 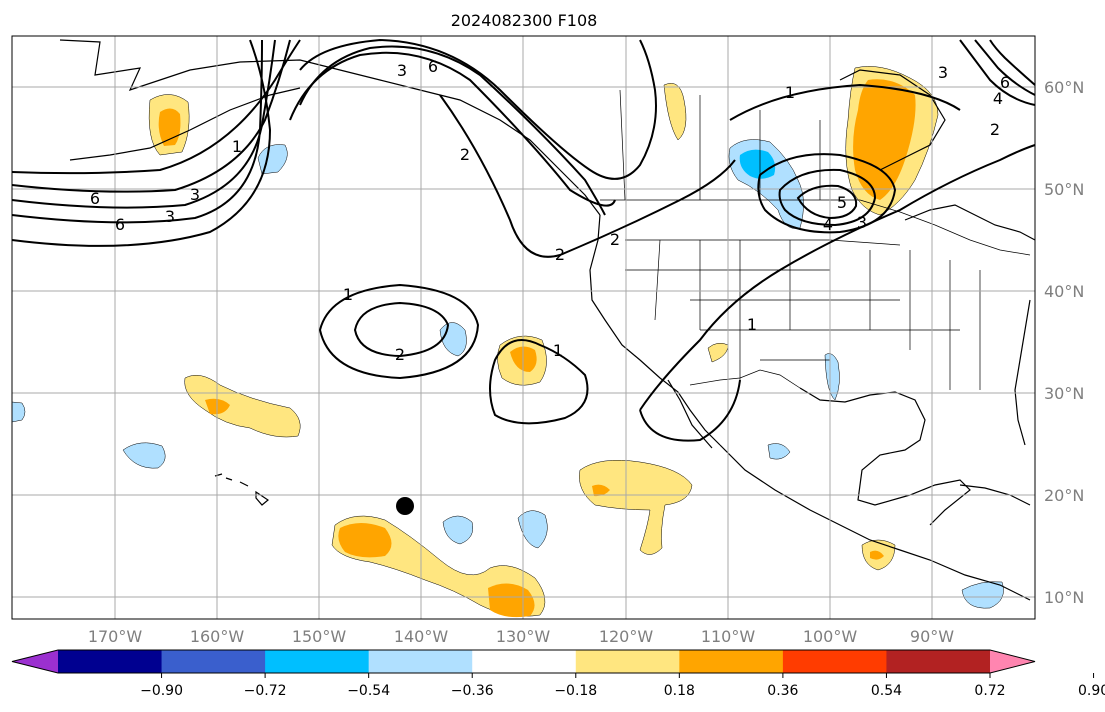 I want to click on contour-ridge-trough, so click(x=587, y=176).